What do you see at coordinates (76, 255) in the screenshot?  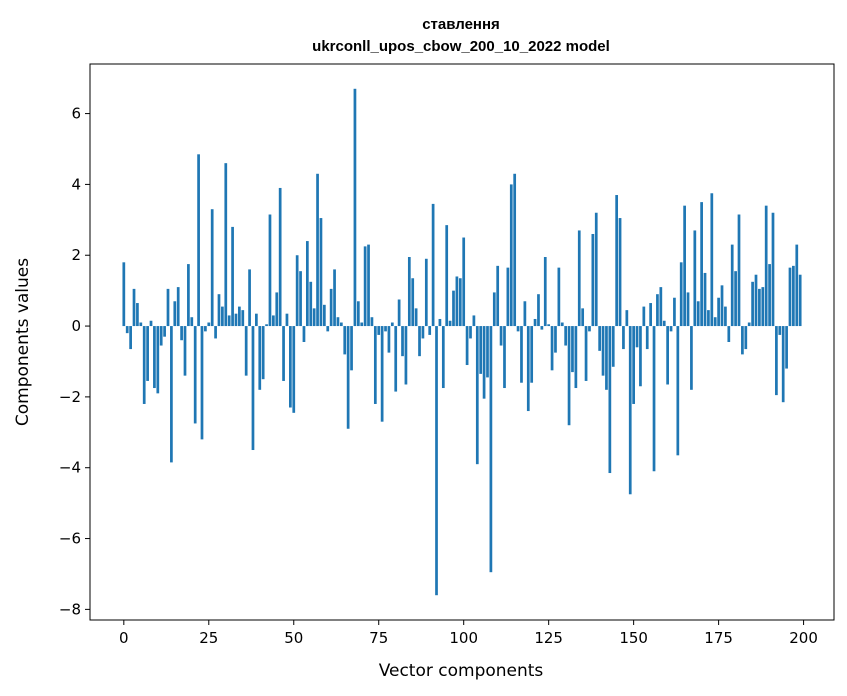 I see `y-tick-label: 2` at bounding box center [76, 255].